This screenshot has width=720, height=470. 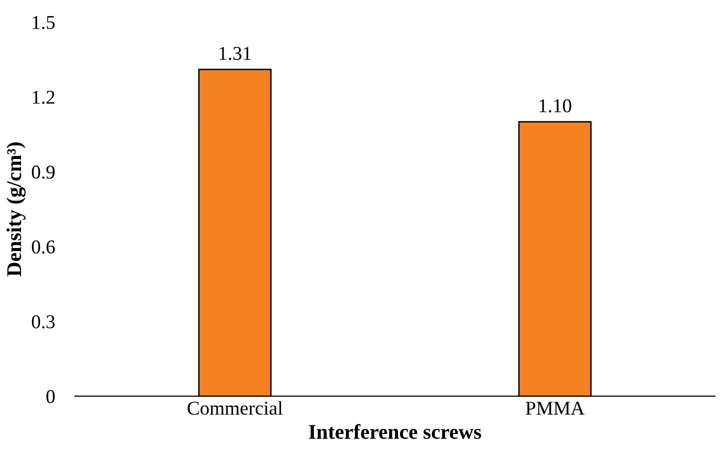 I want to click on y-tick-label: 0.6, so click(x=43, y=247).